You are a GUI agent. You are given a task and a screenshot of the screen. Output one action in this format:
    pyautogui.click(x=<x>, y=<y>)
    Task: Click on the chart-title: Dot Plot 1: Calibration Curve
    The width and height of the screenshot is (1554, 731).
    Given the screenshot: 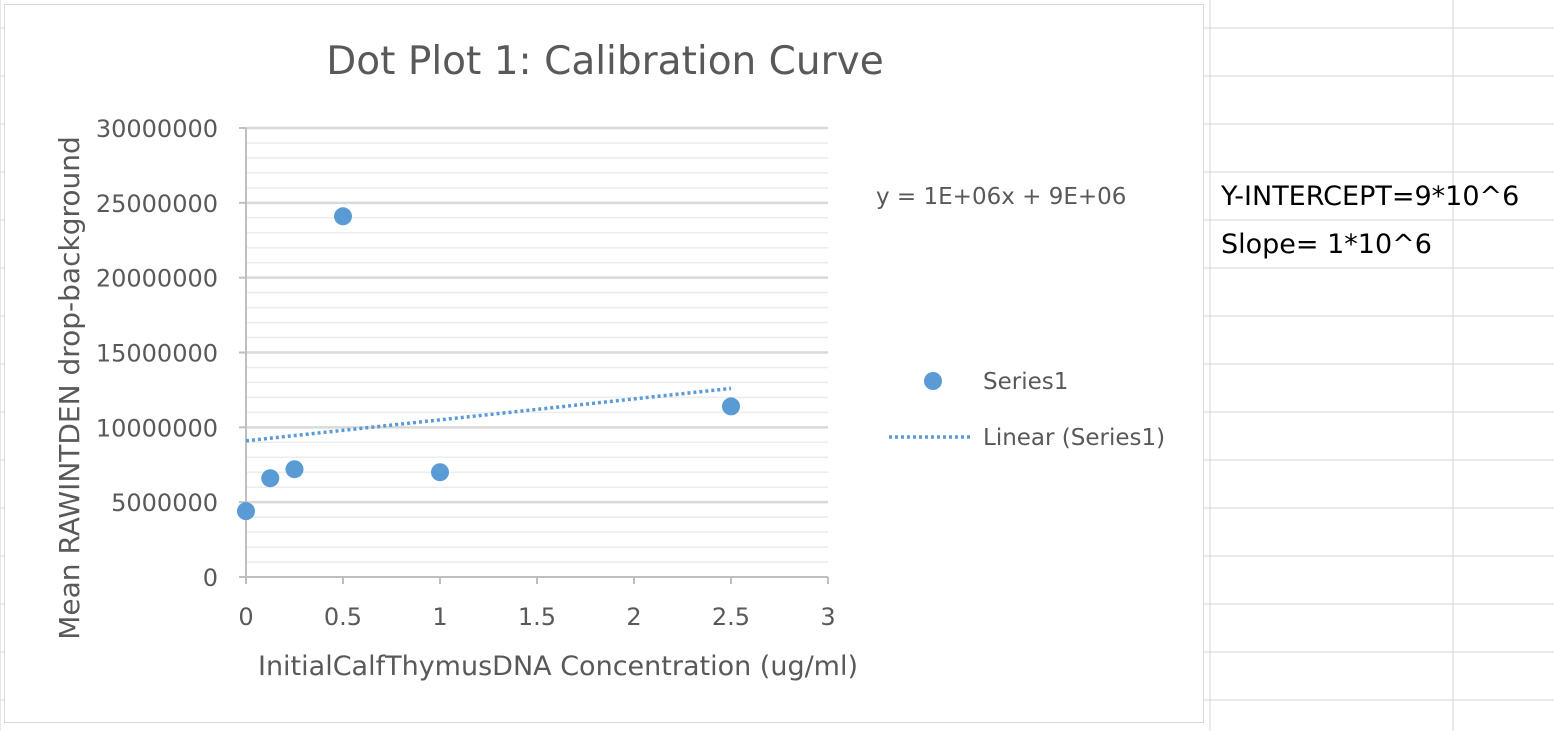 What is the action you would take?
    pyautogui.click(x=604, y=61)
    